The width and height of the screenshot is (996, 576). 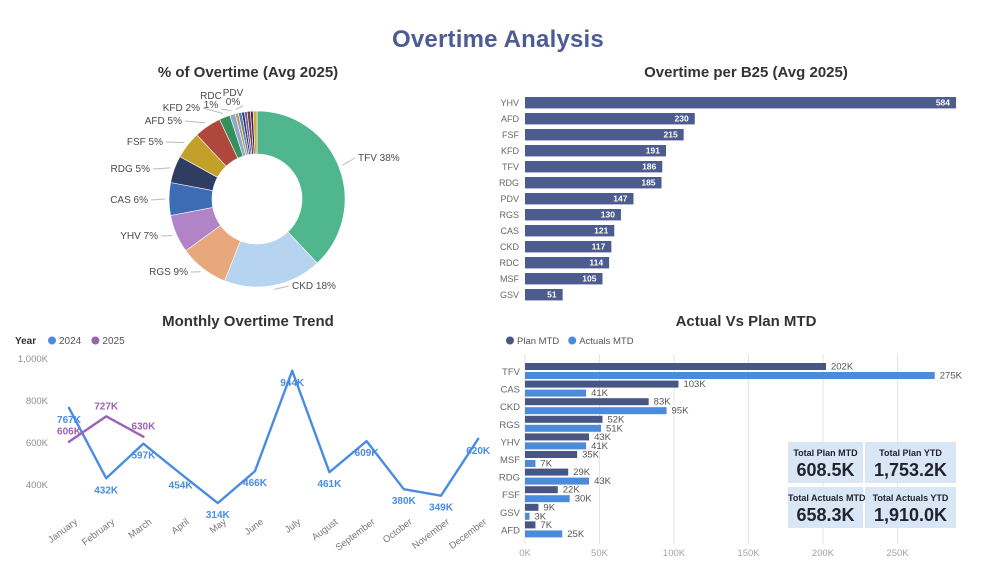 What do you see at coordinates (544, 295) in the screenshot?
I see `bar-GSV` at bounding box center [544, 295].